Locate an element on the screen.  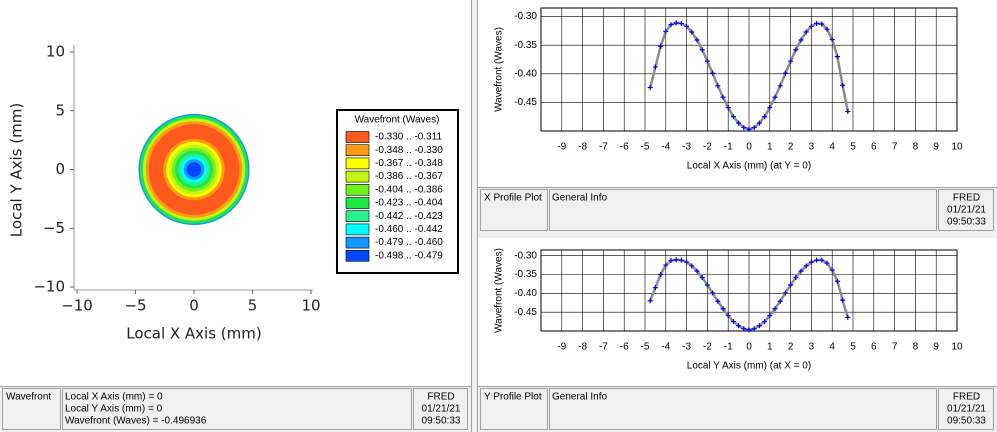
x-tick-label: −5 is located at coordinates (135, 306).